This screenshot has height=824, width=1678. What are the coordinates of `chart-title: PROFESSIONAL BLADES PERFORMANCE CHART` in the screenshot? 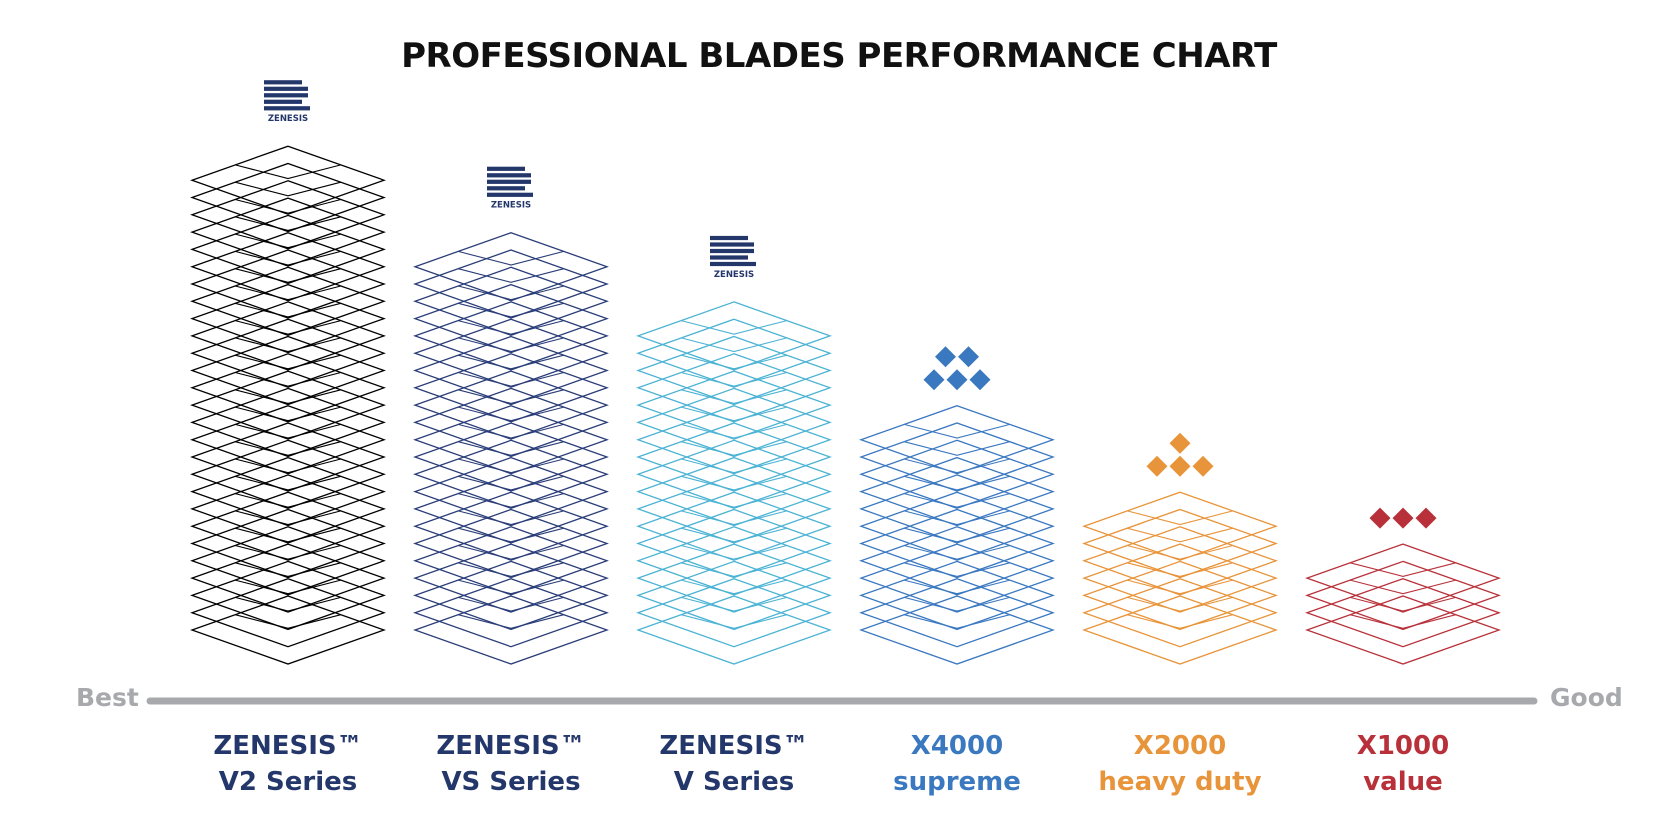 It's located at (839, 56).